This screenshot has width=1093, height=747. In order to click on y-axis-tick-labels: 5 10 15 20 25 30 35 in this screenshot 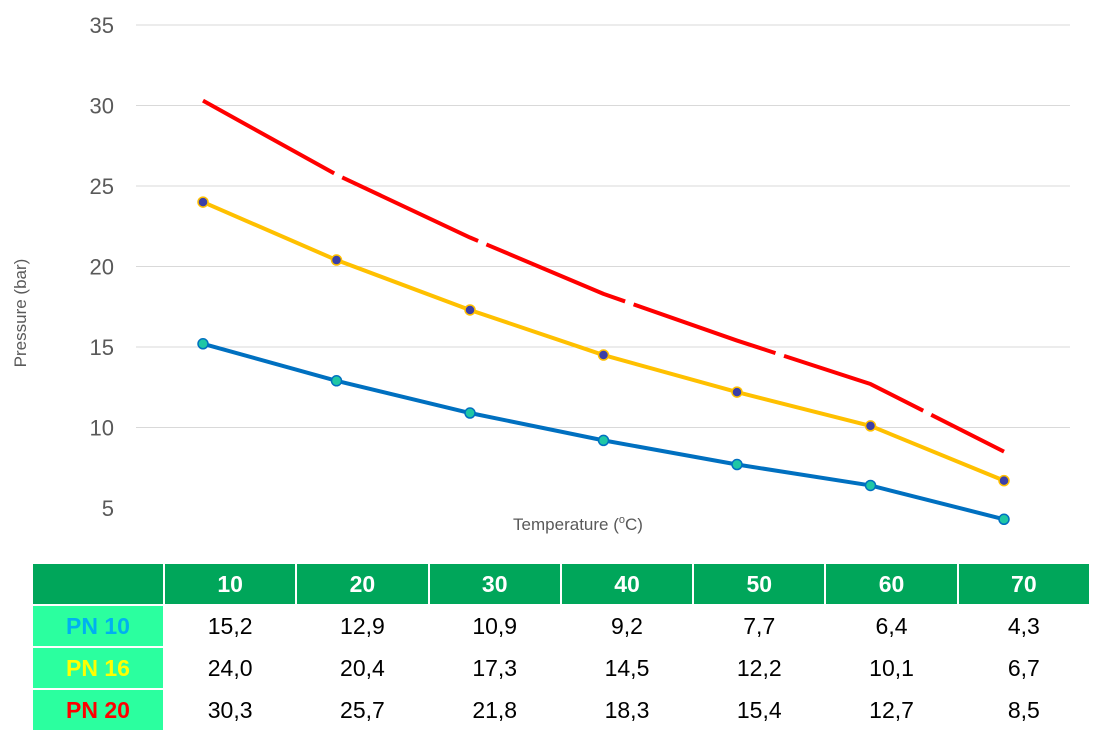, I will do `click(102, 267)`.